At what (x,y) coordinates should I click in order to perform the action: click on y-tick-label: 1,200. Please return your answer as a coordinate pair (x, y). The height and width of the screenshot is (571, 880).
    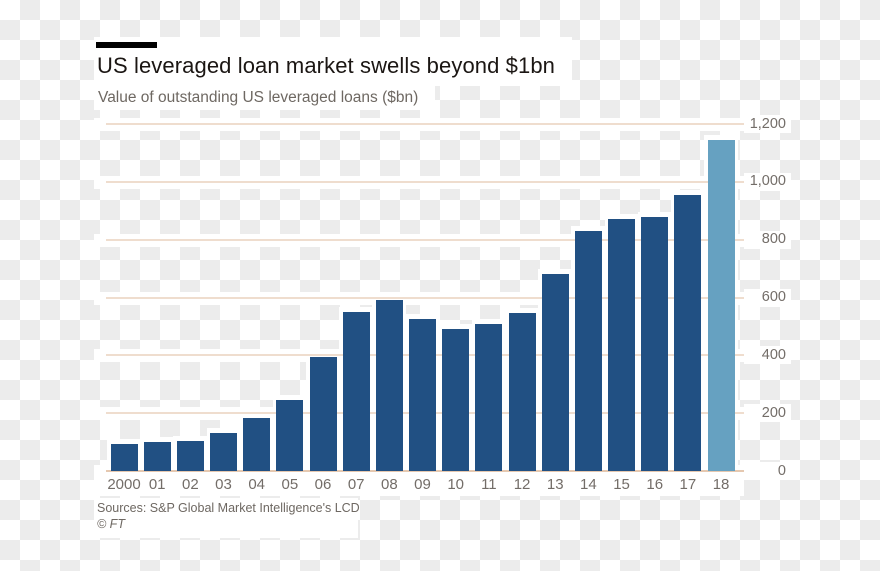
    Looking at the image, I should click on (767, 123).